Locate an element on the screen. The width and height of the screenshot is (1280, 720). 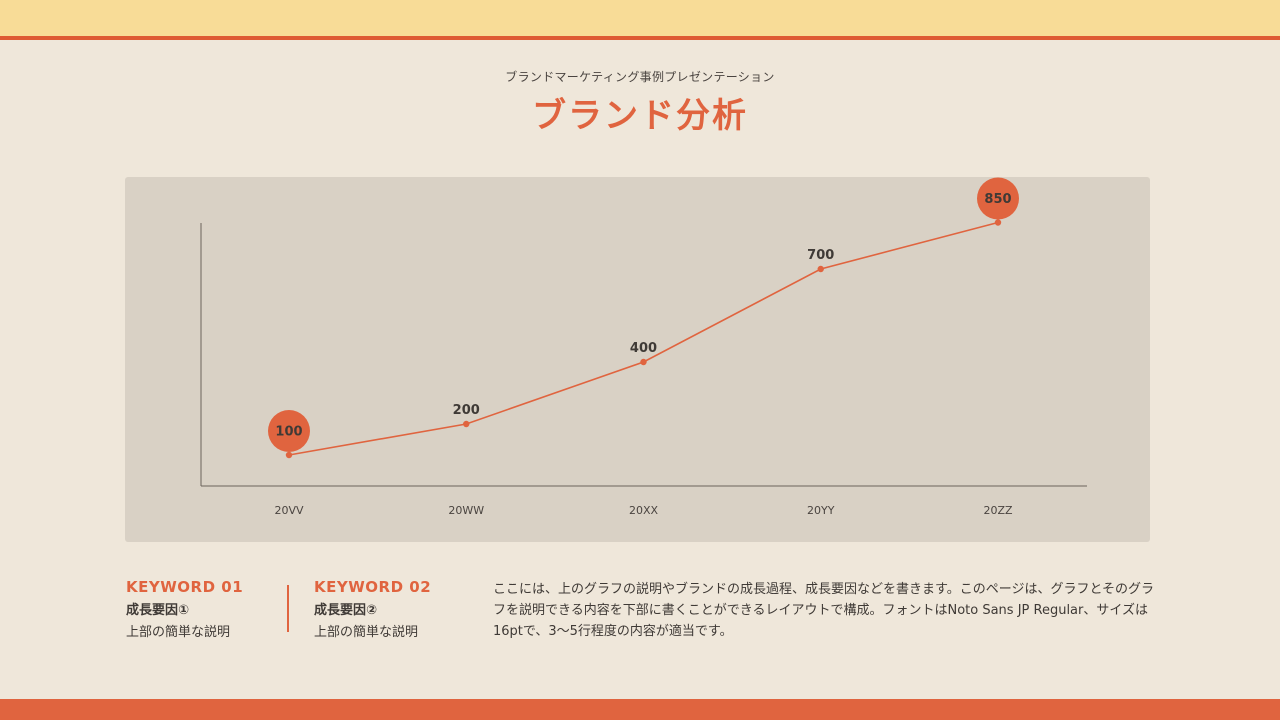
keyword-01: KEYWORD 01 成長要因① 上部の簡単な説明 is located at coordinates (184, 609).